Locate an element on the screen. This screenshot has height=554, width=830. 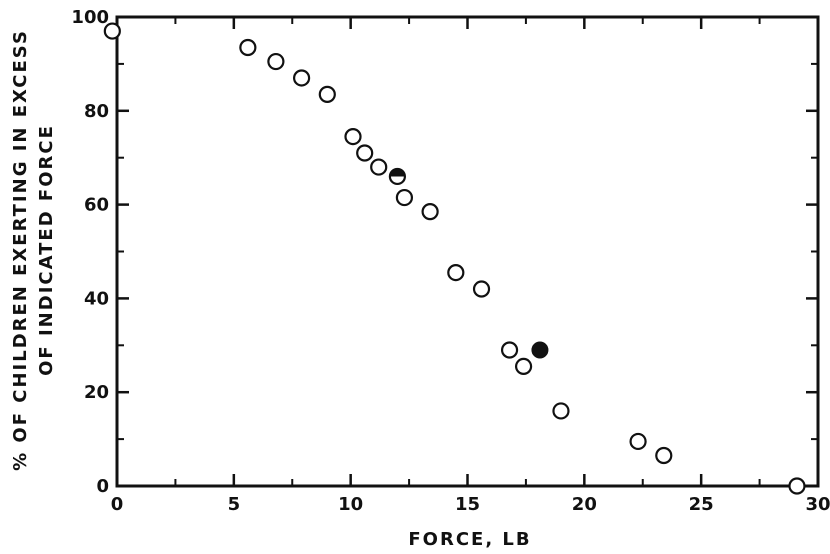
x-tick-label: 0 is located at coordinates (117, 504).